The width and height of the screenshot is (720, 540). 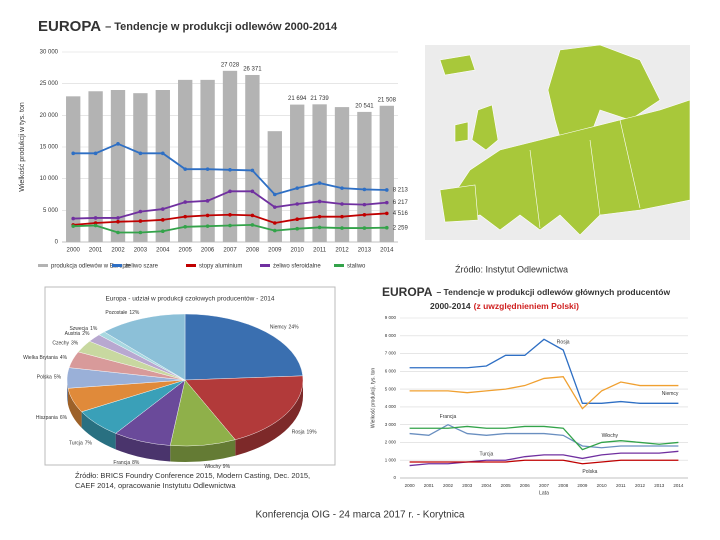 I want to click on pie-label-value: 6%, so click(x=64, y=419).